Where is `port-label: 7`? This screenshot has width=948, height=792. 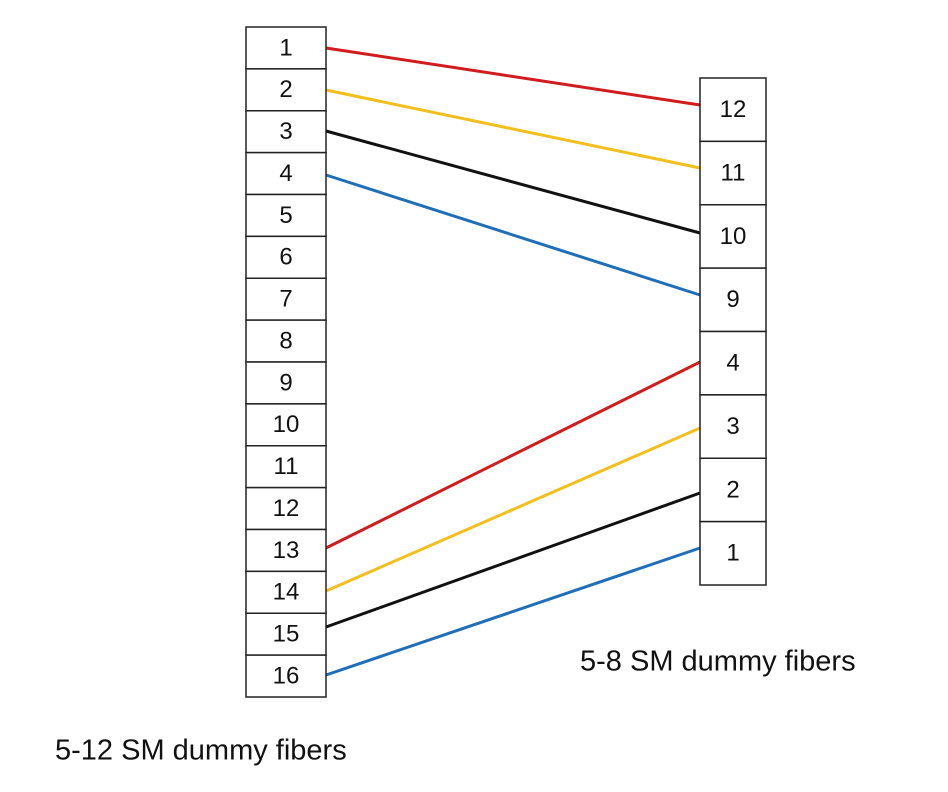 port-label: 7 is located at coordinates (285, 299).